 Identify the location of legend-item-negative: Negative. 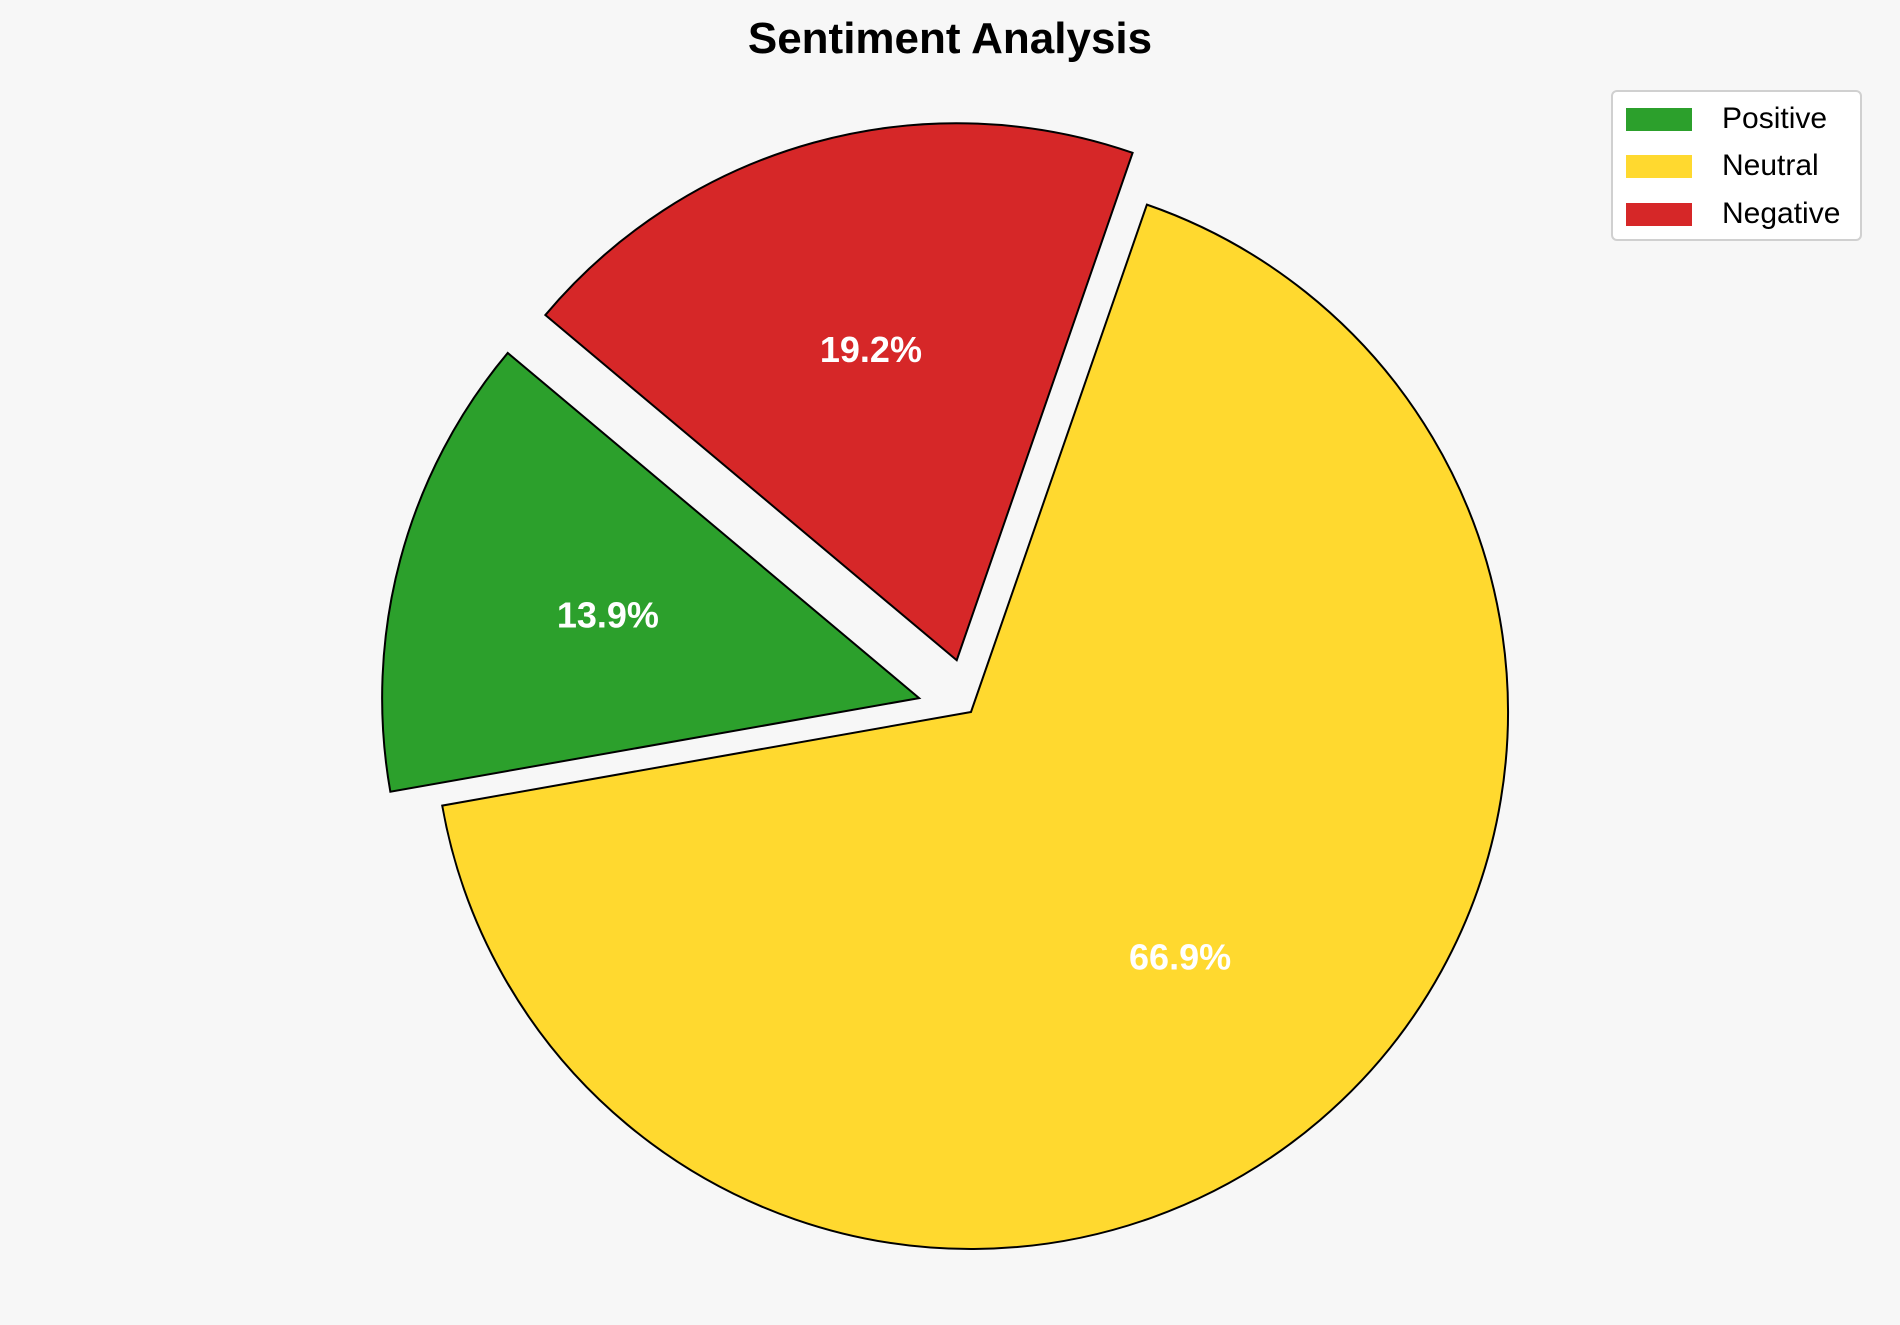
(1733, 213).